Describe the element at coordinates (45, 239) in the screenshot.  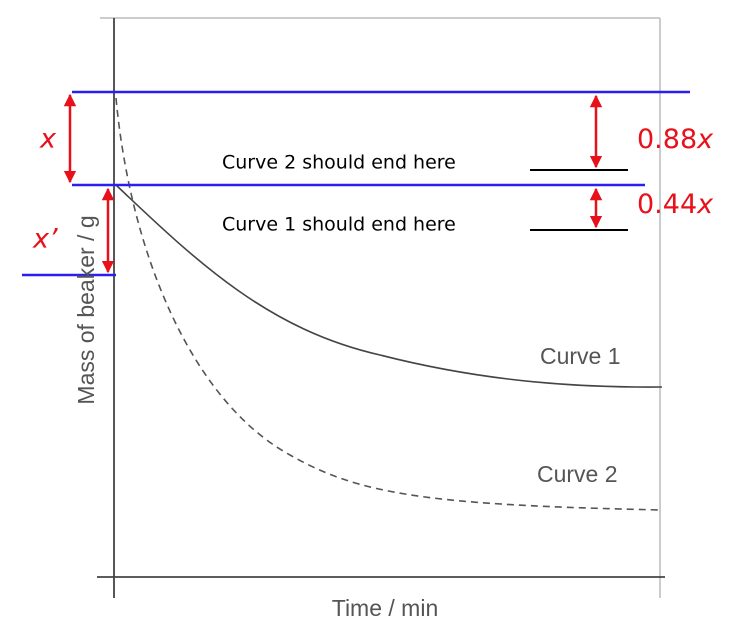
I see `gap-label: x’` at that location.